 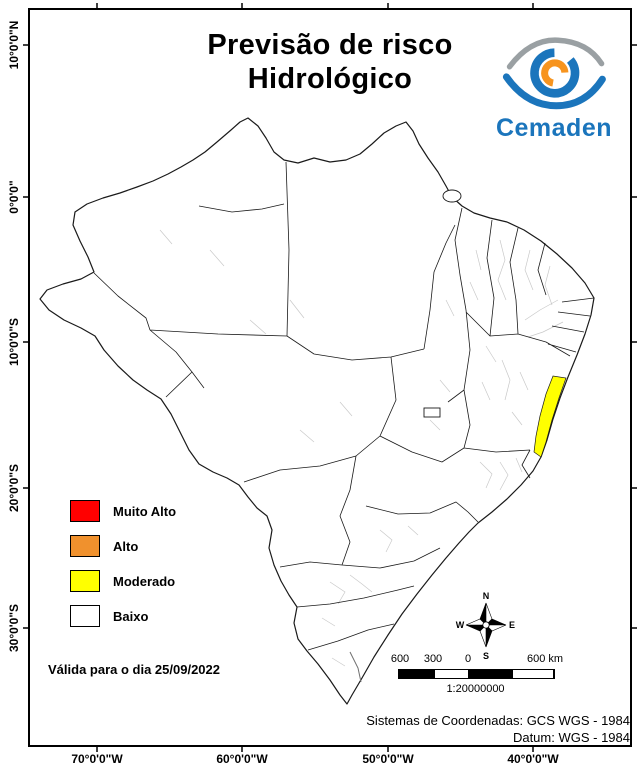 I want to click on legend-item-muito-alto: Muito Alto, so click(x=123, y=511).